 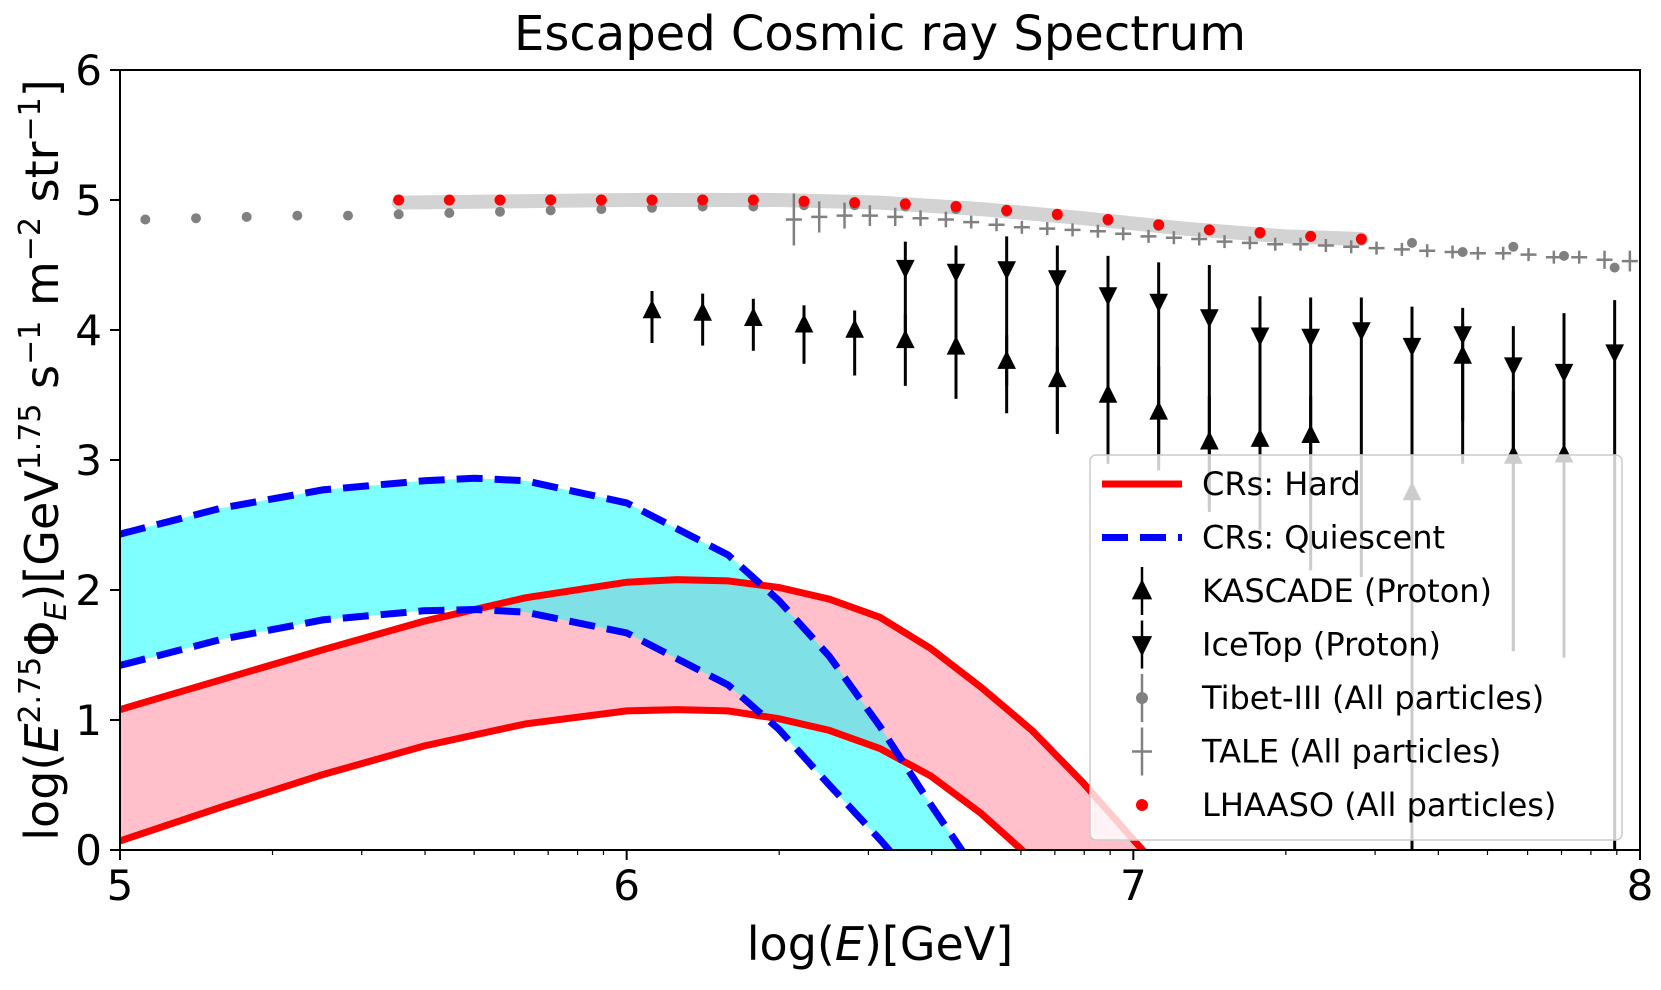 I want to click on y-tick-label: 0, so click(x=88, y=850).